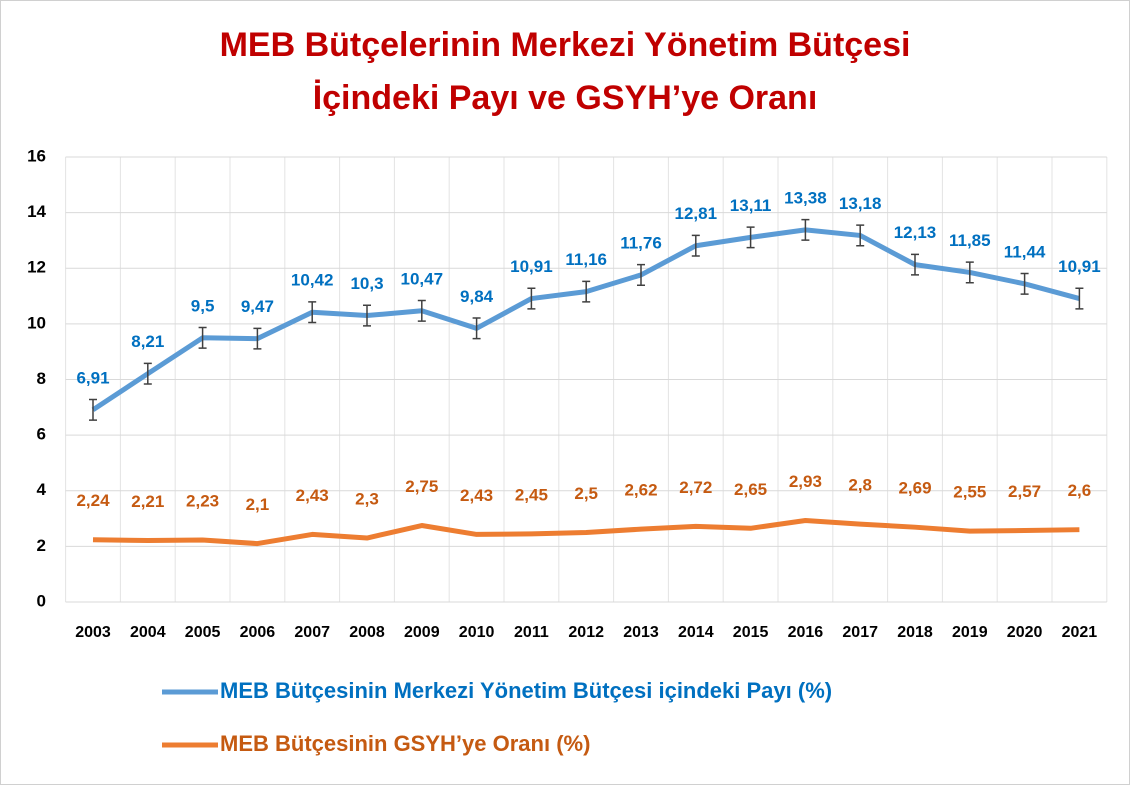  Describe the element at coordinates (860, 203) in the screenshot. I see `data-label: 13,18` at that location.